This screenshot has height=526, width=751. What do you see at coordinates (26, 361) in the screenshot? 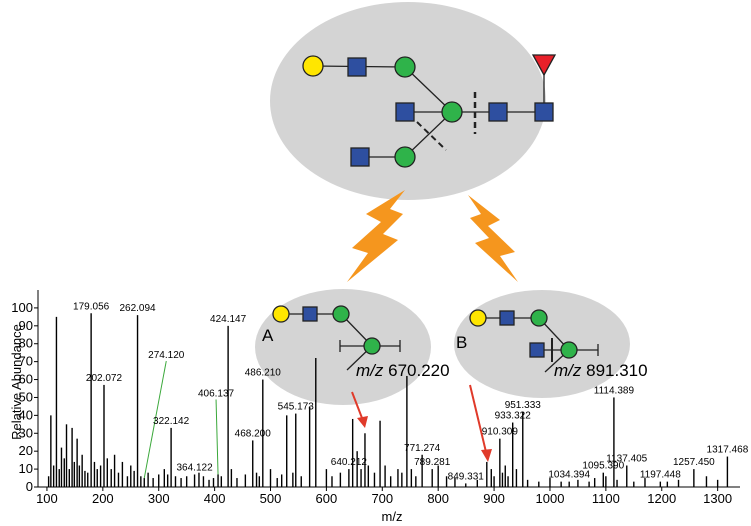
I see `y-tick-label: 70` at bounding box center [26, 361].